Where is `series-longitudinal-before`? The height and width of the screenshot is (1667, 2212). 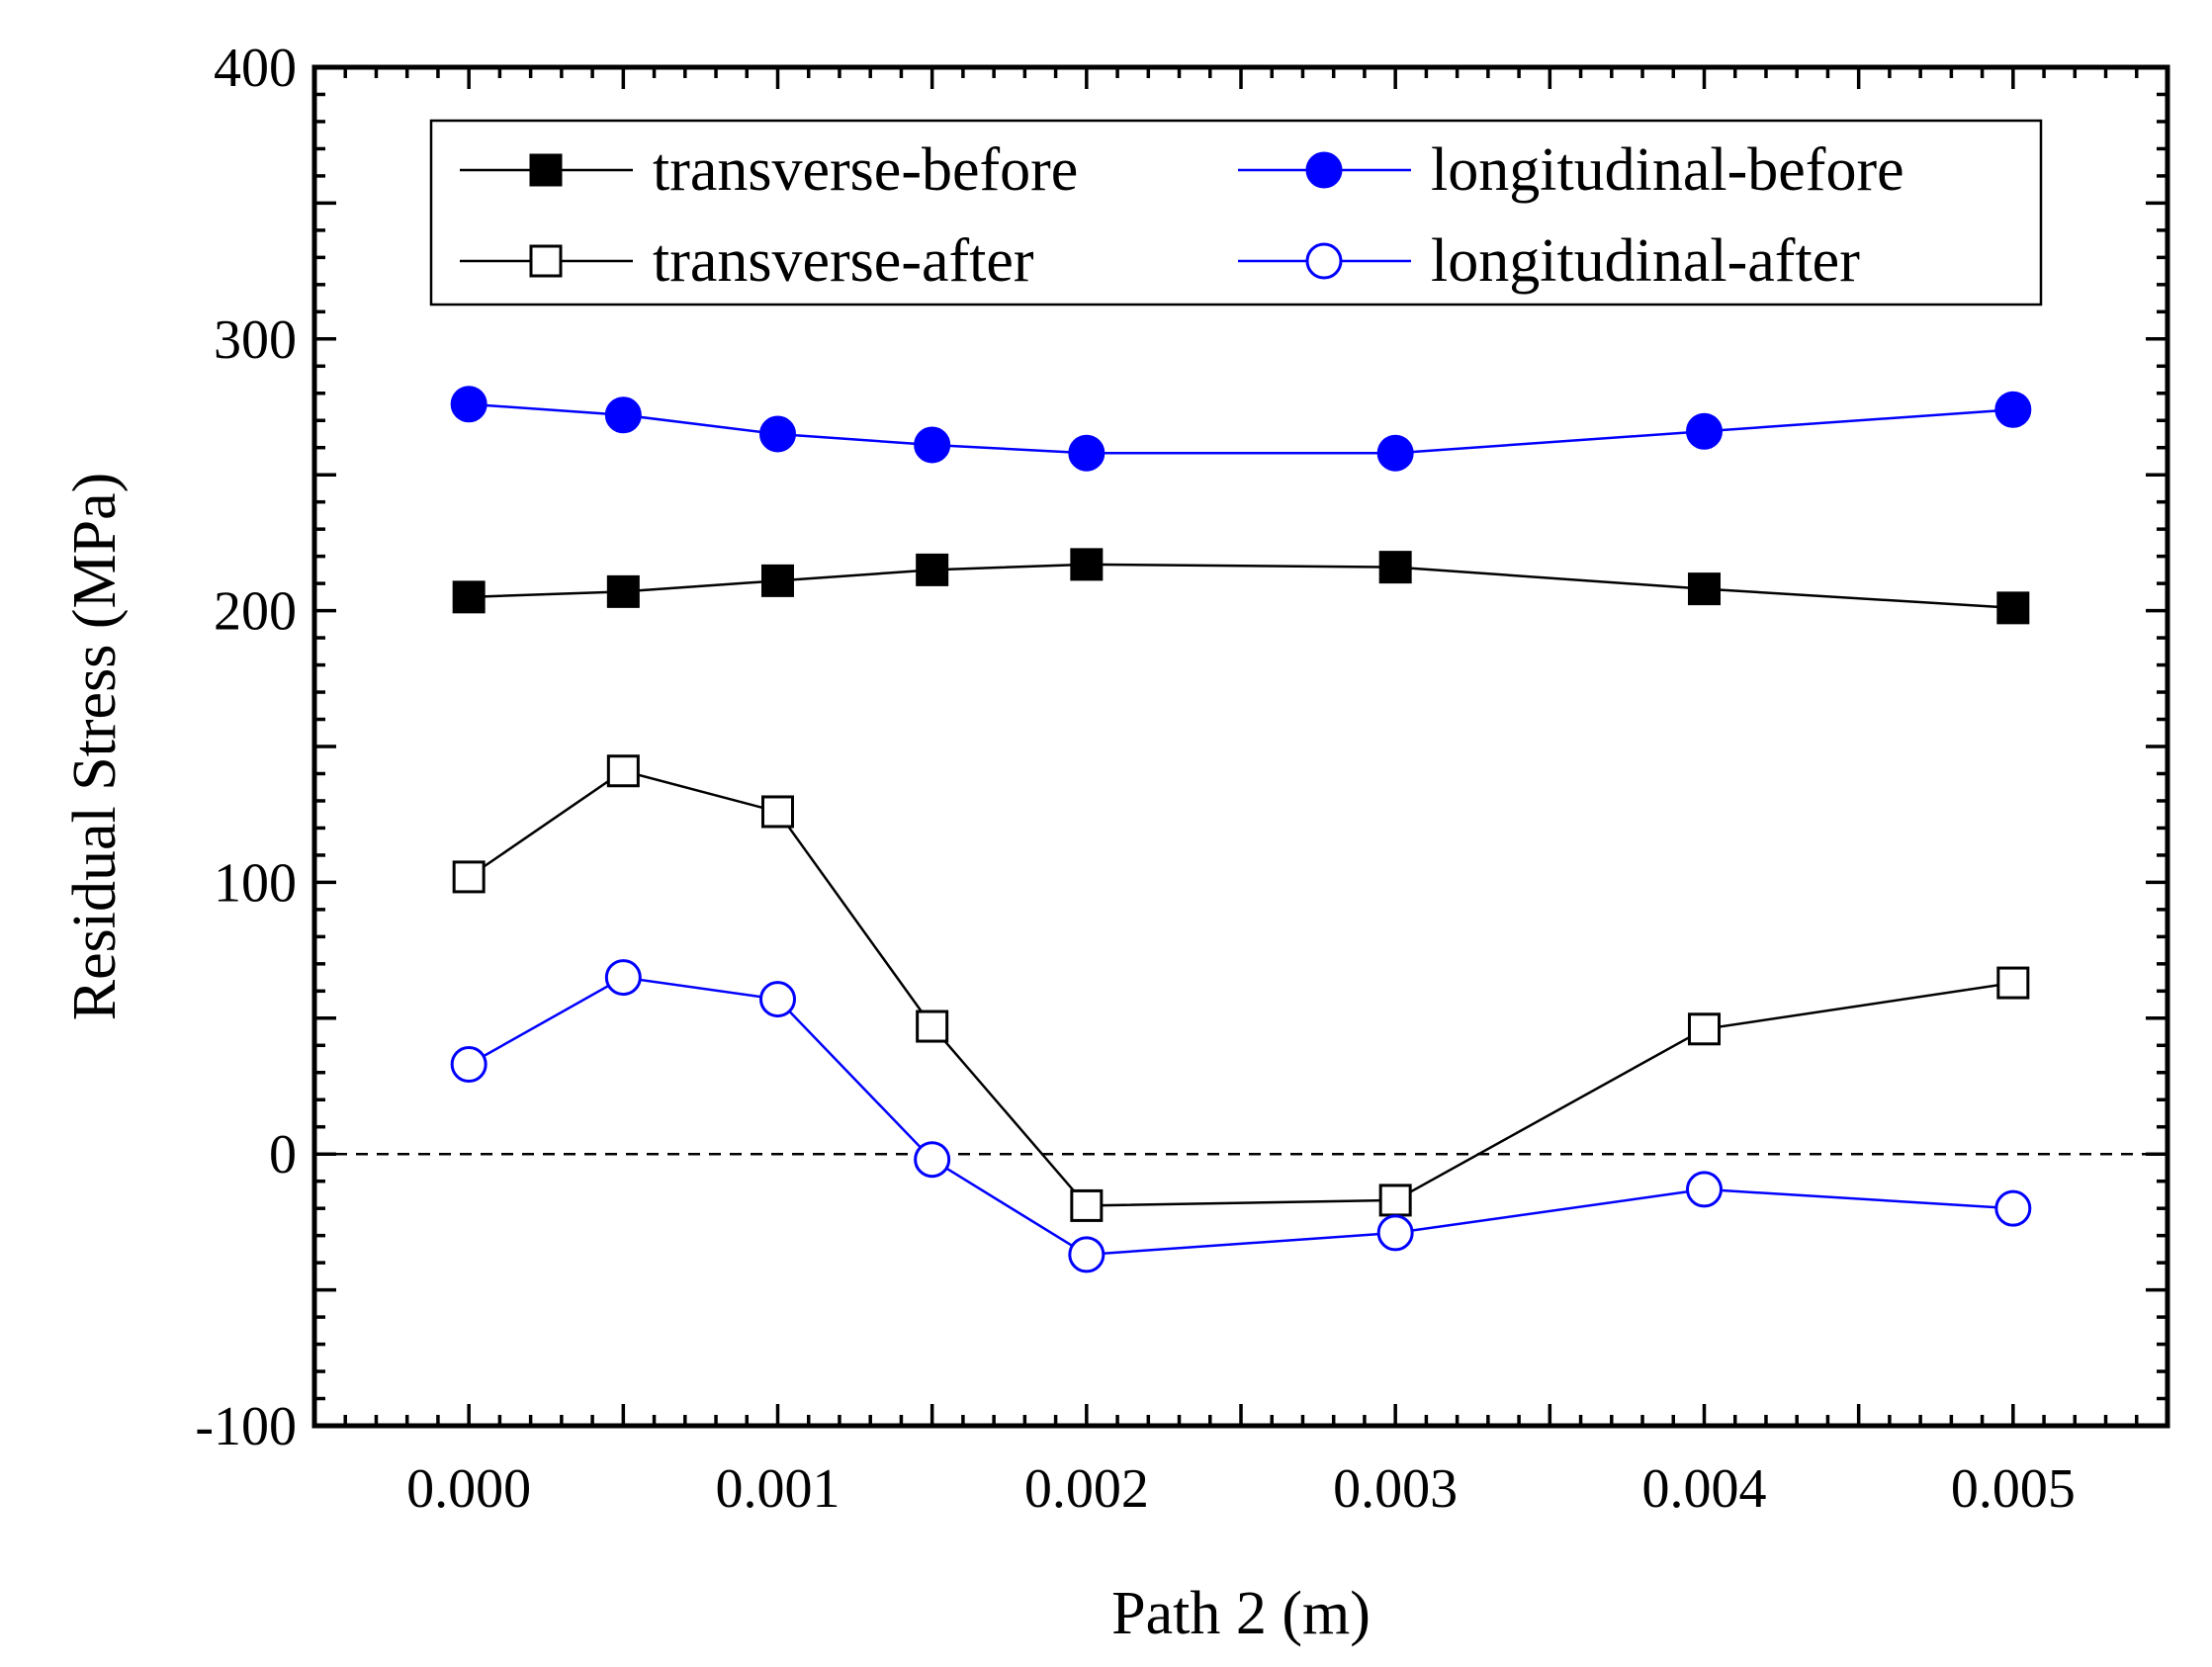 series-longitudinal-before is located at coordinates (1241, 429).